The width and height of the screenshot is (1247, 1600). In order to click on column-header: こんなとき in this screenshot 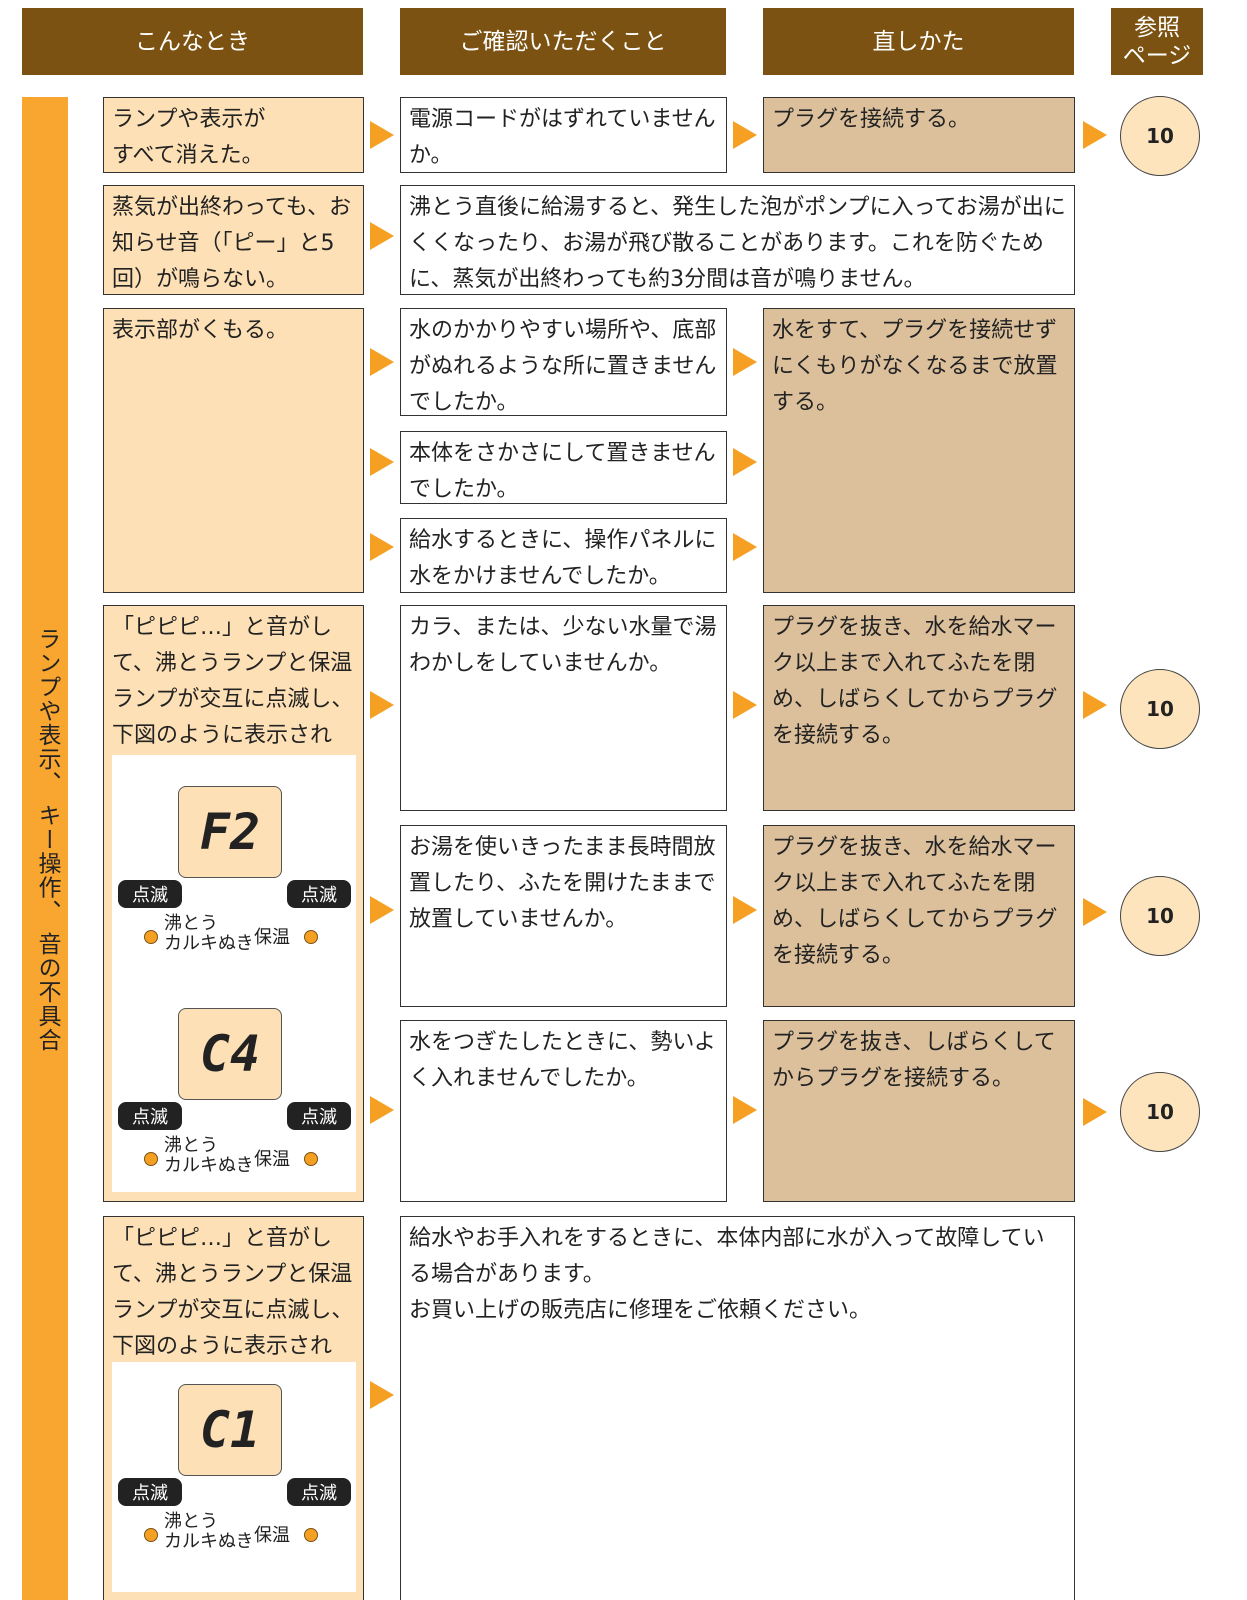, I will do `click(192, 41)`.